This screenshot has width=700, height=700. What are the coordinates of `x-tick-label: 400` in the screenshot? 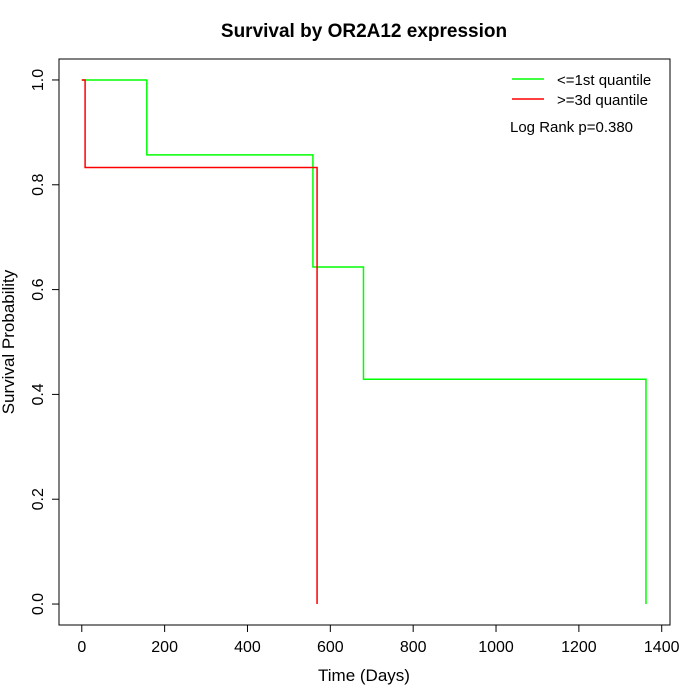 It's located at (247, 647).